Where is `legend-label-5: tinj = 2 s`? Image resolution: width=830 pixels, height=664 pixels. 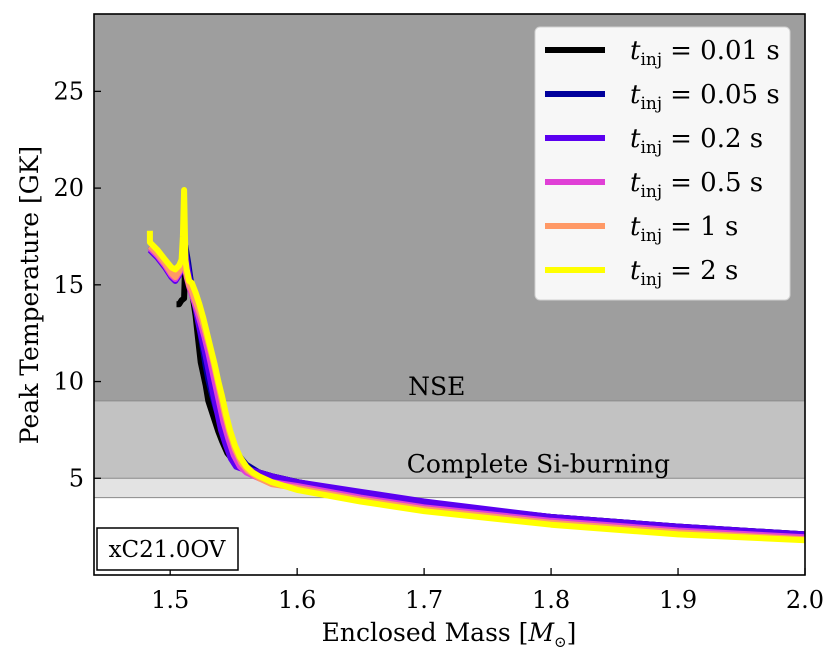
legend-label-5: tinj = 2 s is located at coordinates (684, 273).